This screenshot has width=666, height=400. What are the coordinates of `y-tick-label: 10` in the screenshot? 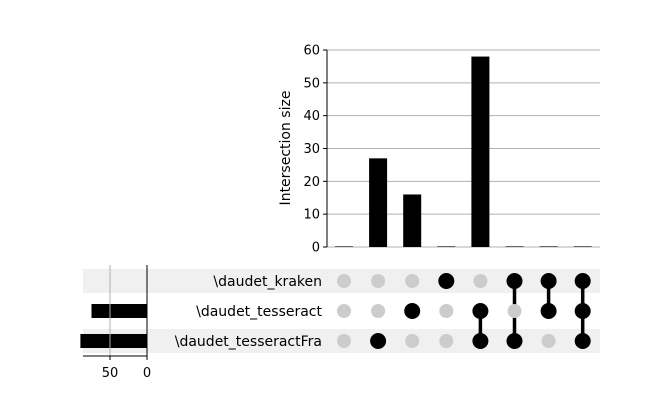 It's located at (311, 215).